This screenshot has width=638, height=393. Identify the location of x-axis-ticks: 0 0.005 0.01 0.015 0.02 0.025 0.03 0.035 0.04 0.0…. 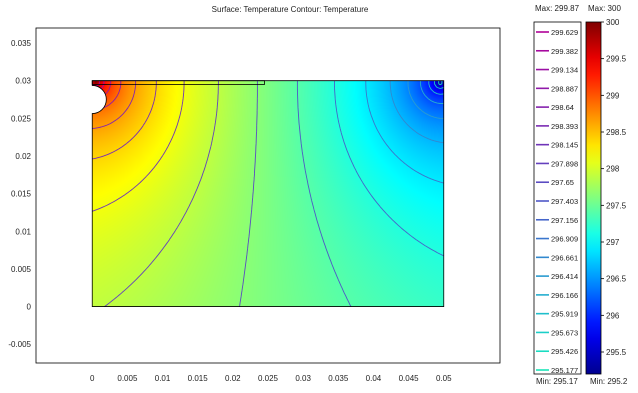
(271, 378).